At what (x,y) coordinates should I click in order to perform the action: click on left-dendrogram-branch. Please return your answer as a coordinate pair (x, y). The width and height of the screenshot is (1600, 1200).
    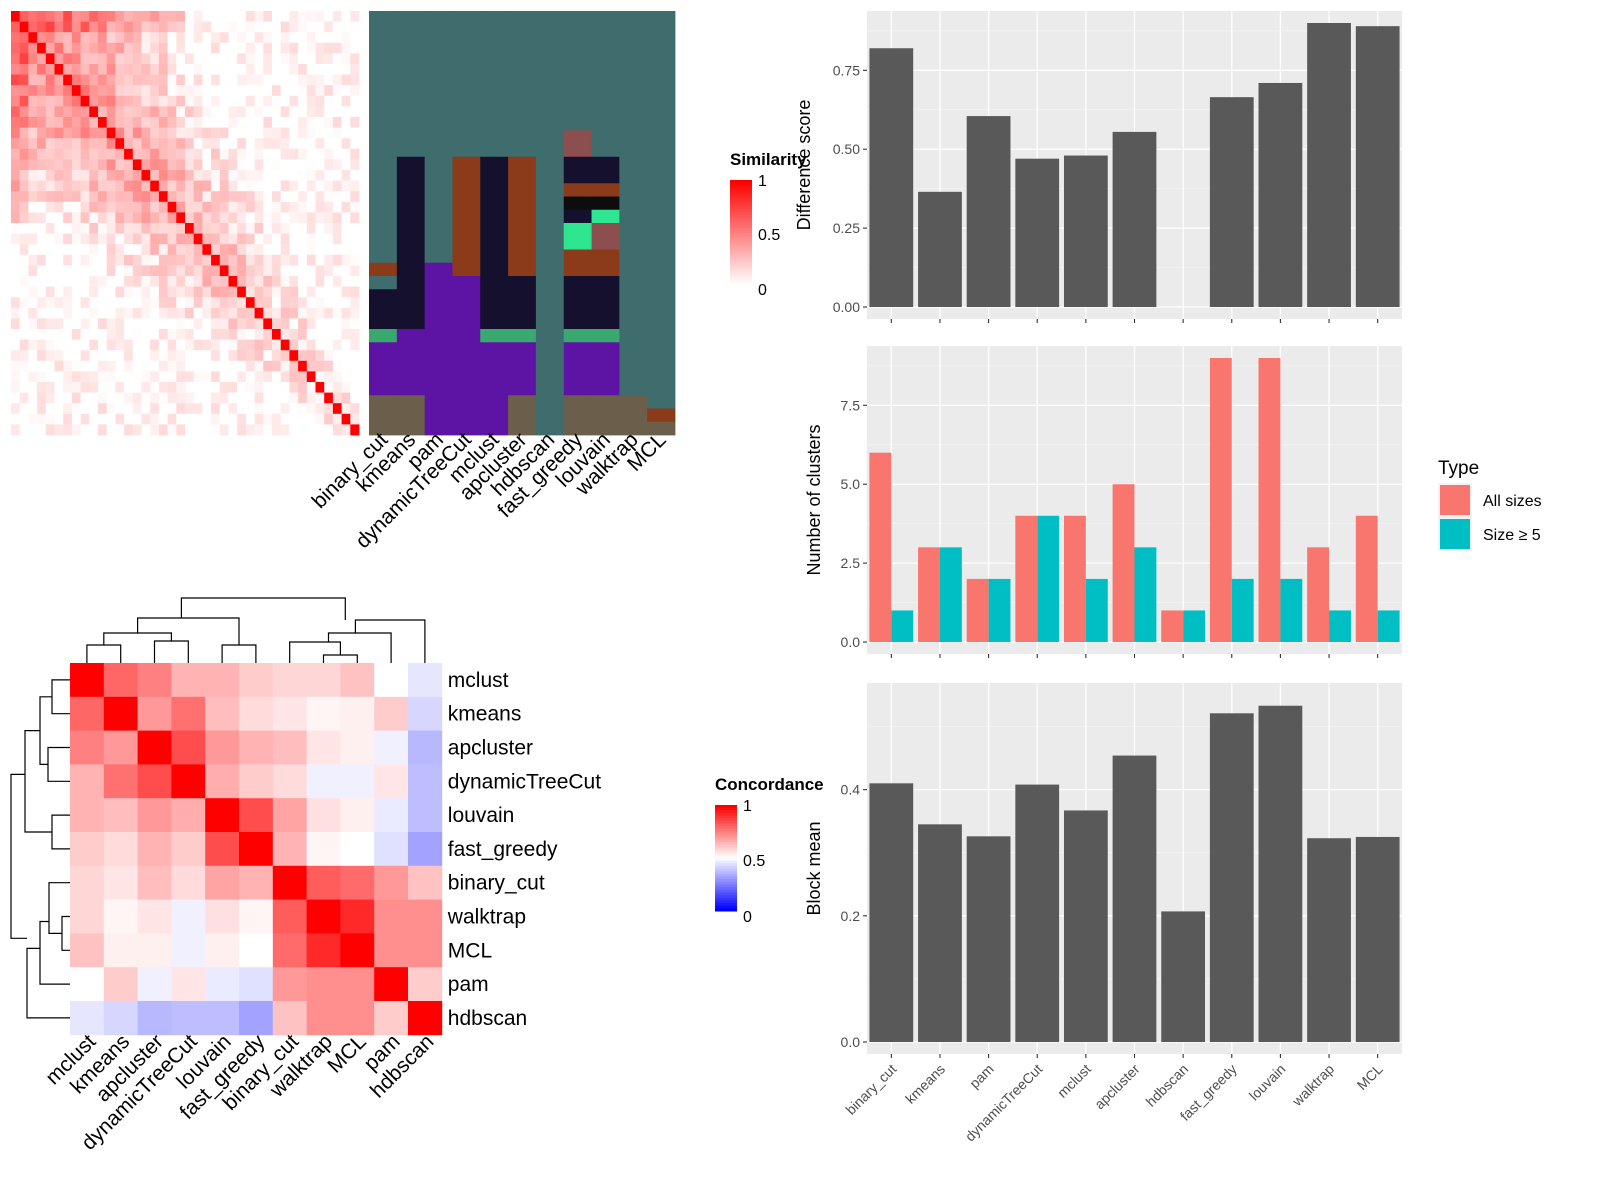
    Looking at the image, I should click on (58, 764).